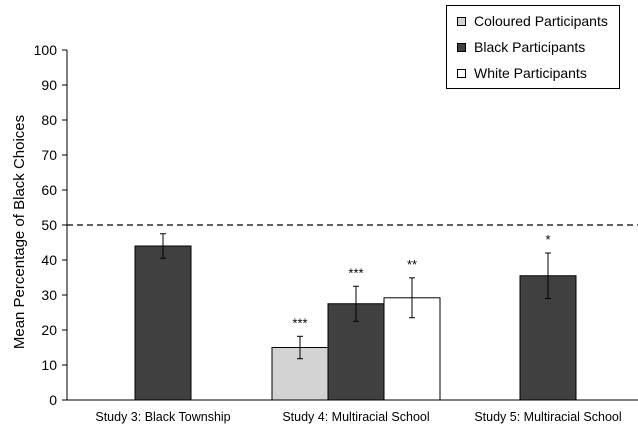 This screenshot has height=430, width=638. What do you see at coordinates (49, 260) in the screenshot?
I see `y-tick-label: 40` at bounding box center [49, 260].